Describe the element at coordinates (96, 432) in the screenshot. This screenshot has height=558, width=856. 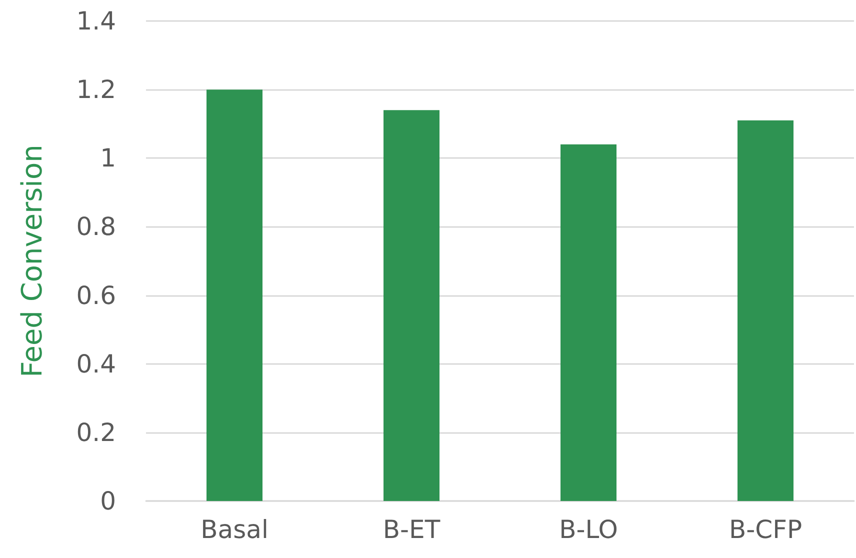
I see `y-tick-label: 0.2` at that location.